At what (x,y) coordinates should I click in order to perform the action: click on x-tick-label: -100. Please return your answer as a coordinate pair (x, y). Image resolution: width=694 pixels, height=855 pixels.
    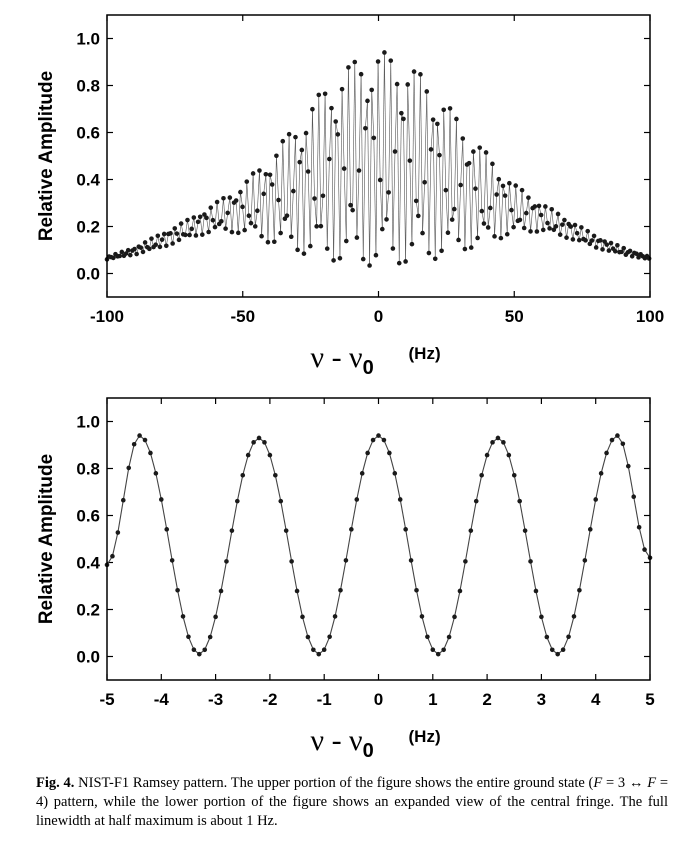
    Looking at the image, I should click on (107, 316).